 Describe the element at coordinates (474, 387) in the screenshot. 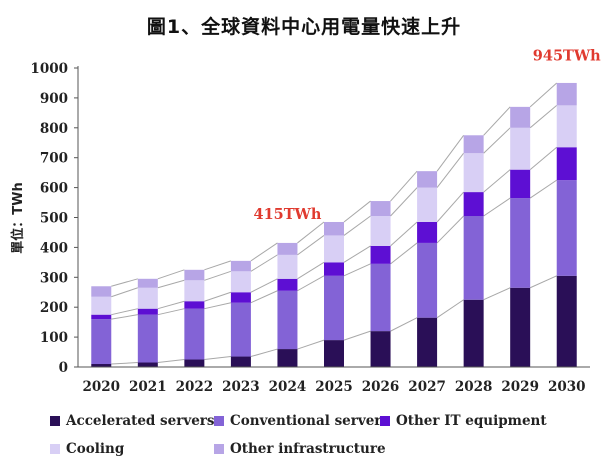

I see `x-tick-label: 2028` at that location.